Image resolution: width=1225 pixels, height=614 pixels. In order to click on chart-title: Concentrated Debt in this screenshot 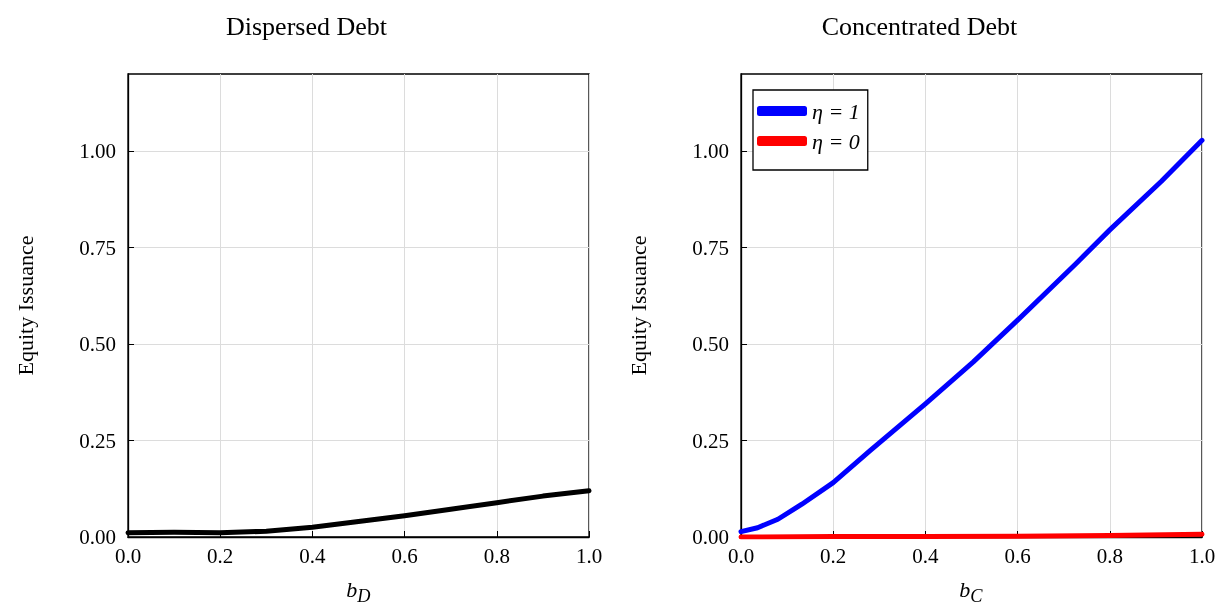, I will do `click(919, 26)`.